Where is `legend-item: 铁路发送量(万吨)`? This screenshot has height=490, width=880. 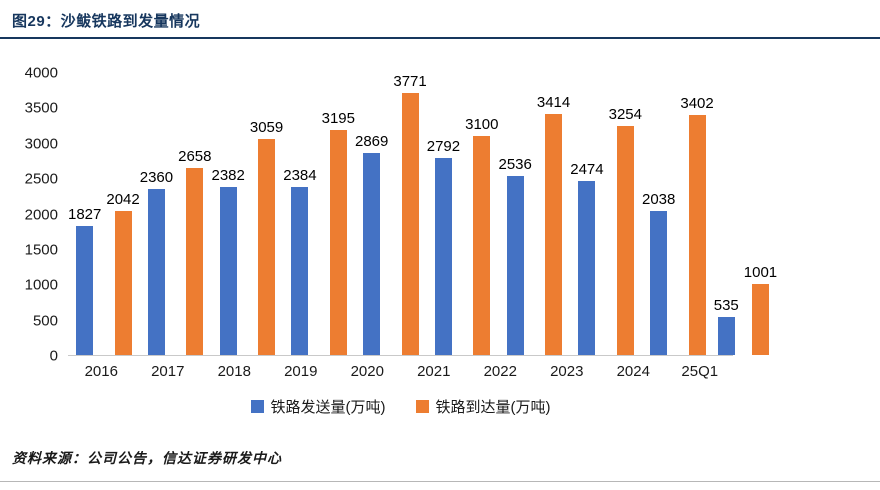
legend-item: 铁路发送量(万吨) is located at coordinates (318, 406).